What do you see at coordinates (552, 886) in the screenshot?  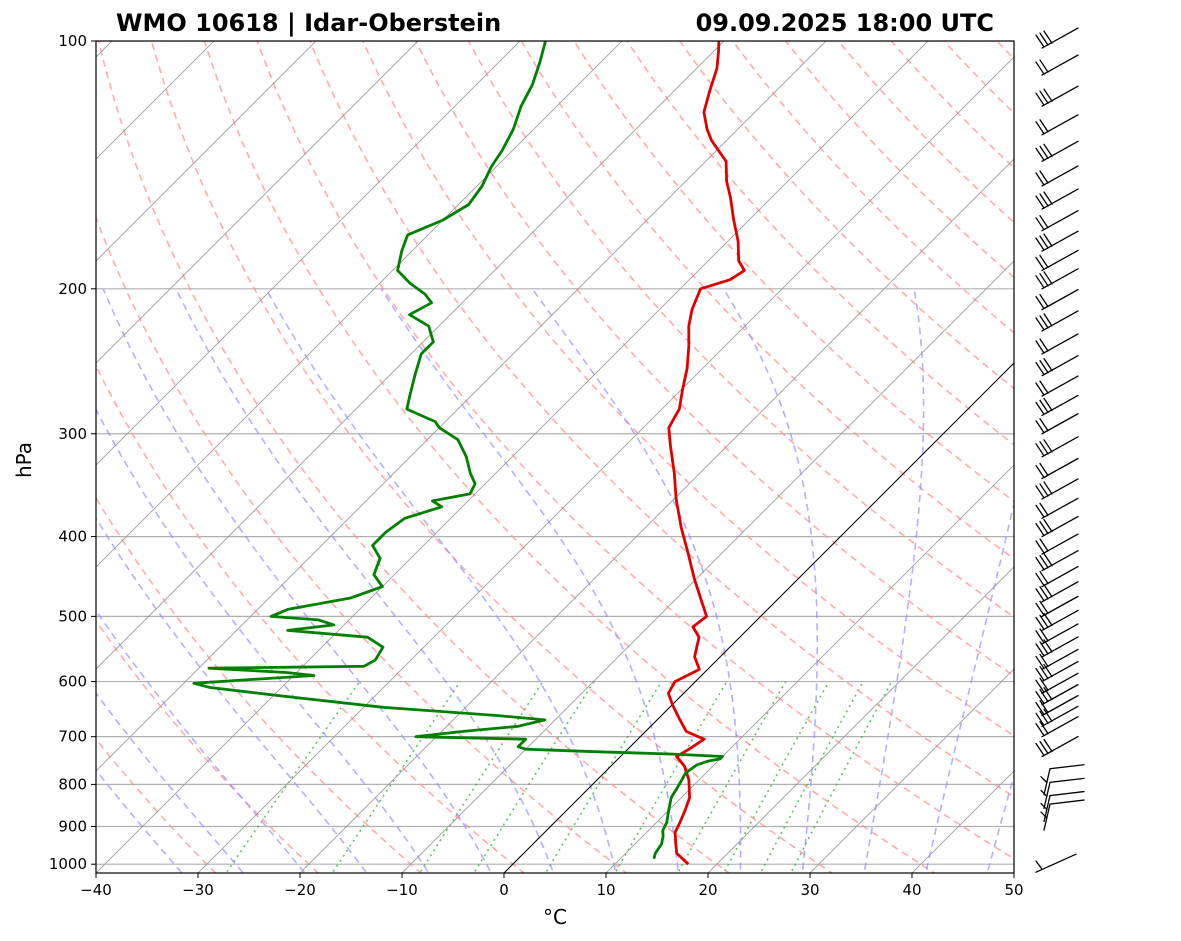 I see `x-axis-ticks: −40 −30 −20 −10 0 10 20 30 40 50` at bounding box center [552, 886].